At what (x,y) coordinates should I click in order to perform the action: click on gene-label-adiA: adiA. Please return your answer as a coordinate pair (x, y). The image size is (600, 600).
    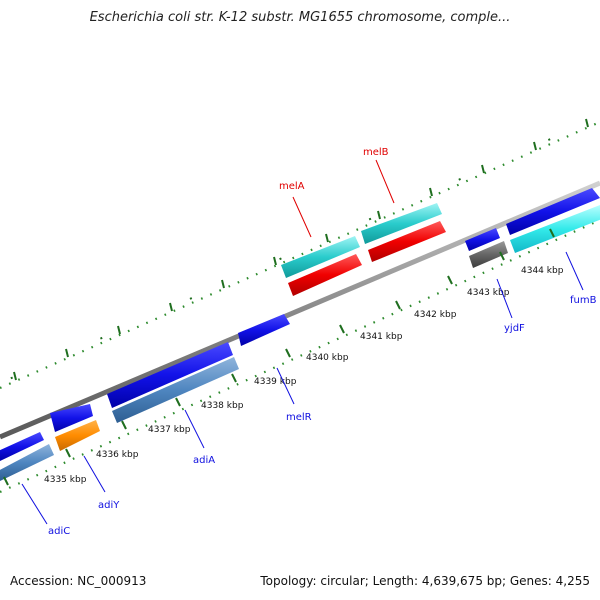
    Looking at the image, I should click on (204, 460).